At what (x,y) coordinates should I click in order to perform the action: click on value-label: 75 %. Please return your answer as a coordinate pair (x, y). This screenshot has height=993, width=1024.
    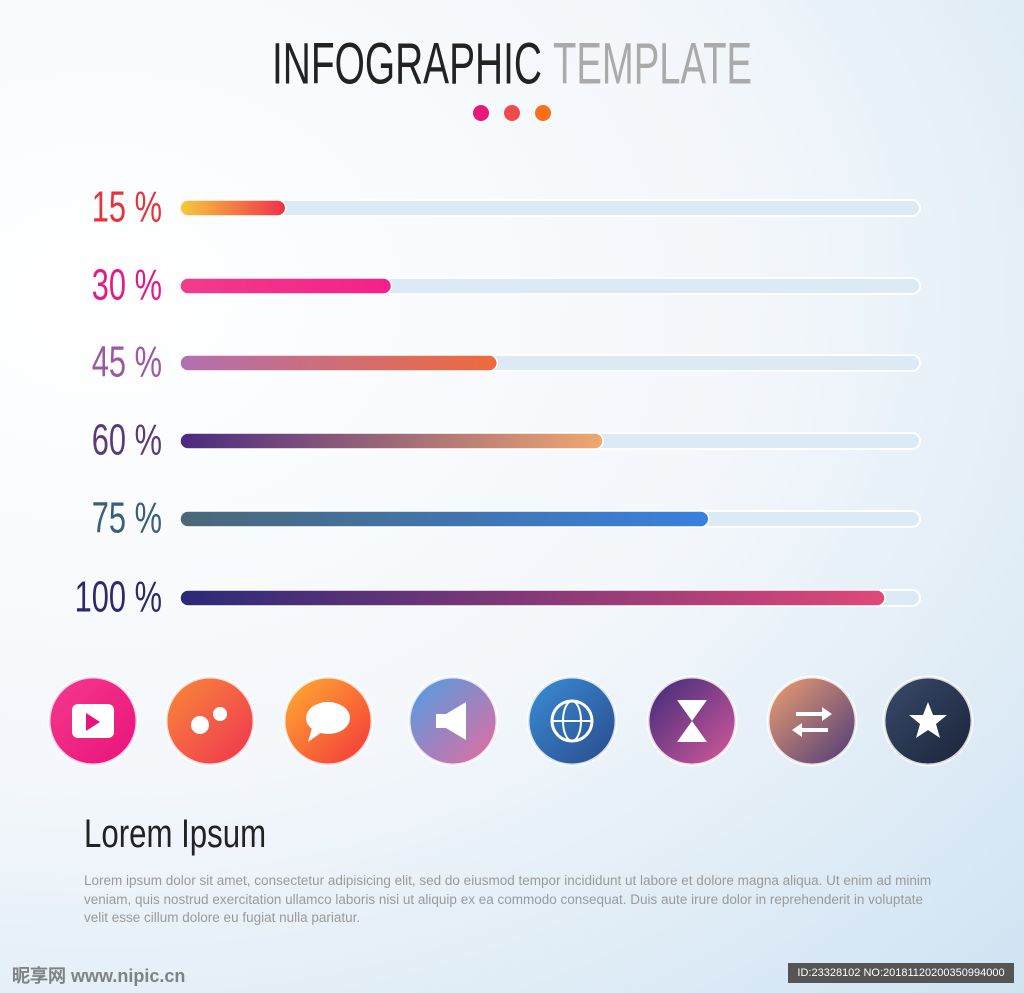
    Looking at the image, I should click on (127, 518).